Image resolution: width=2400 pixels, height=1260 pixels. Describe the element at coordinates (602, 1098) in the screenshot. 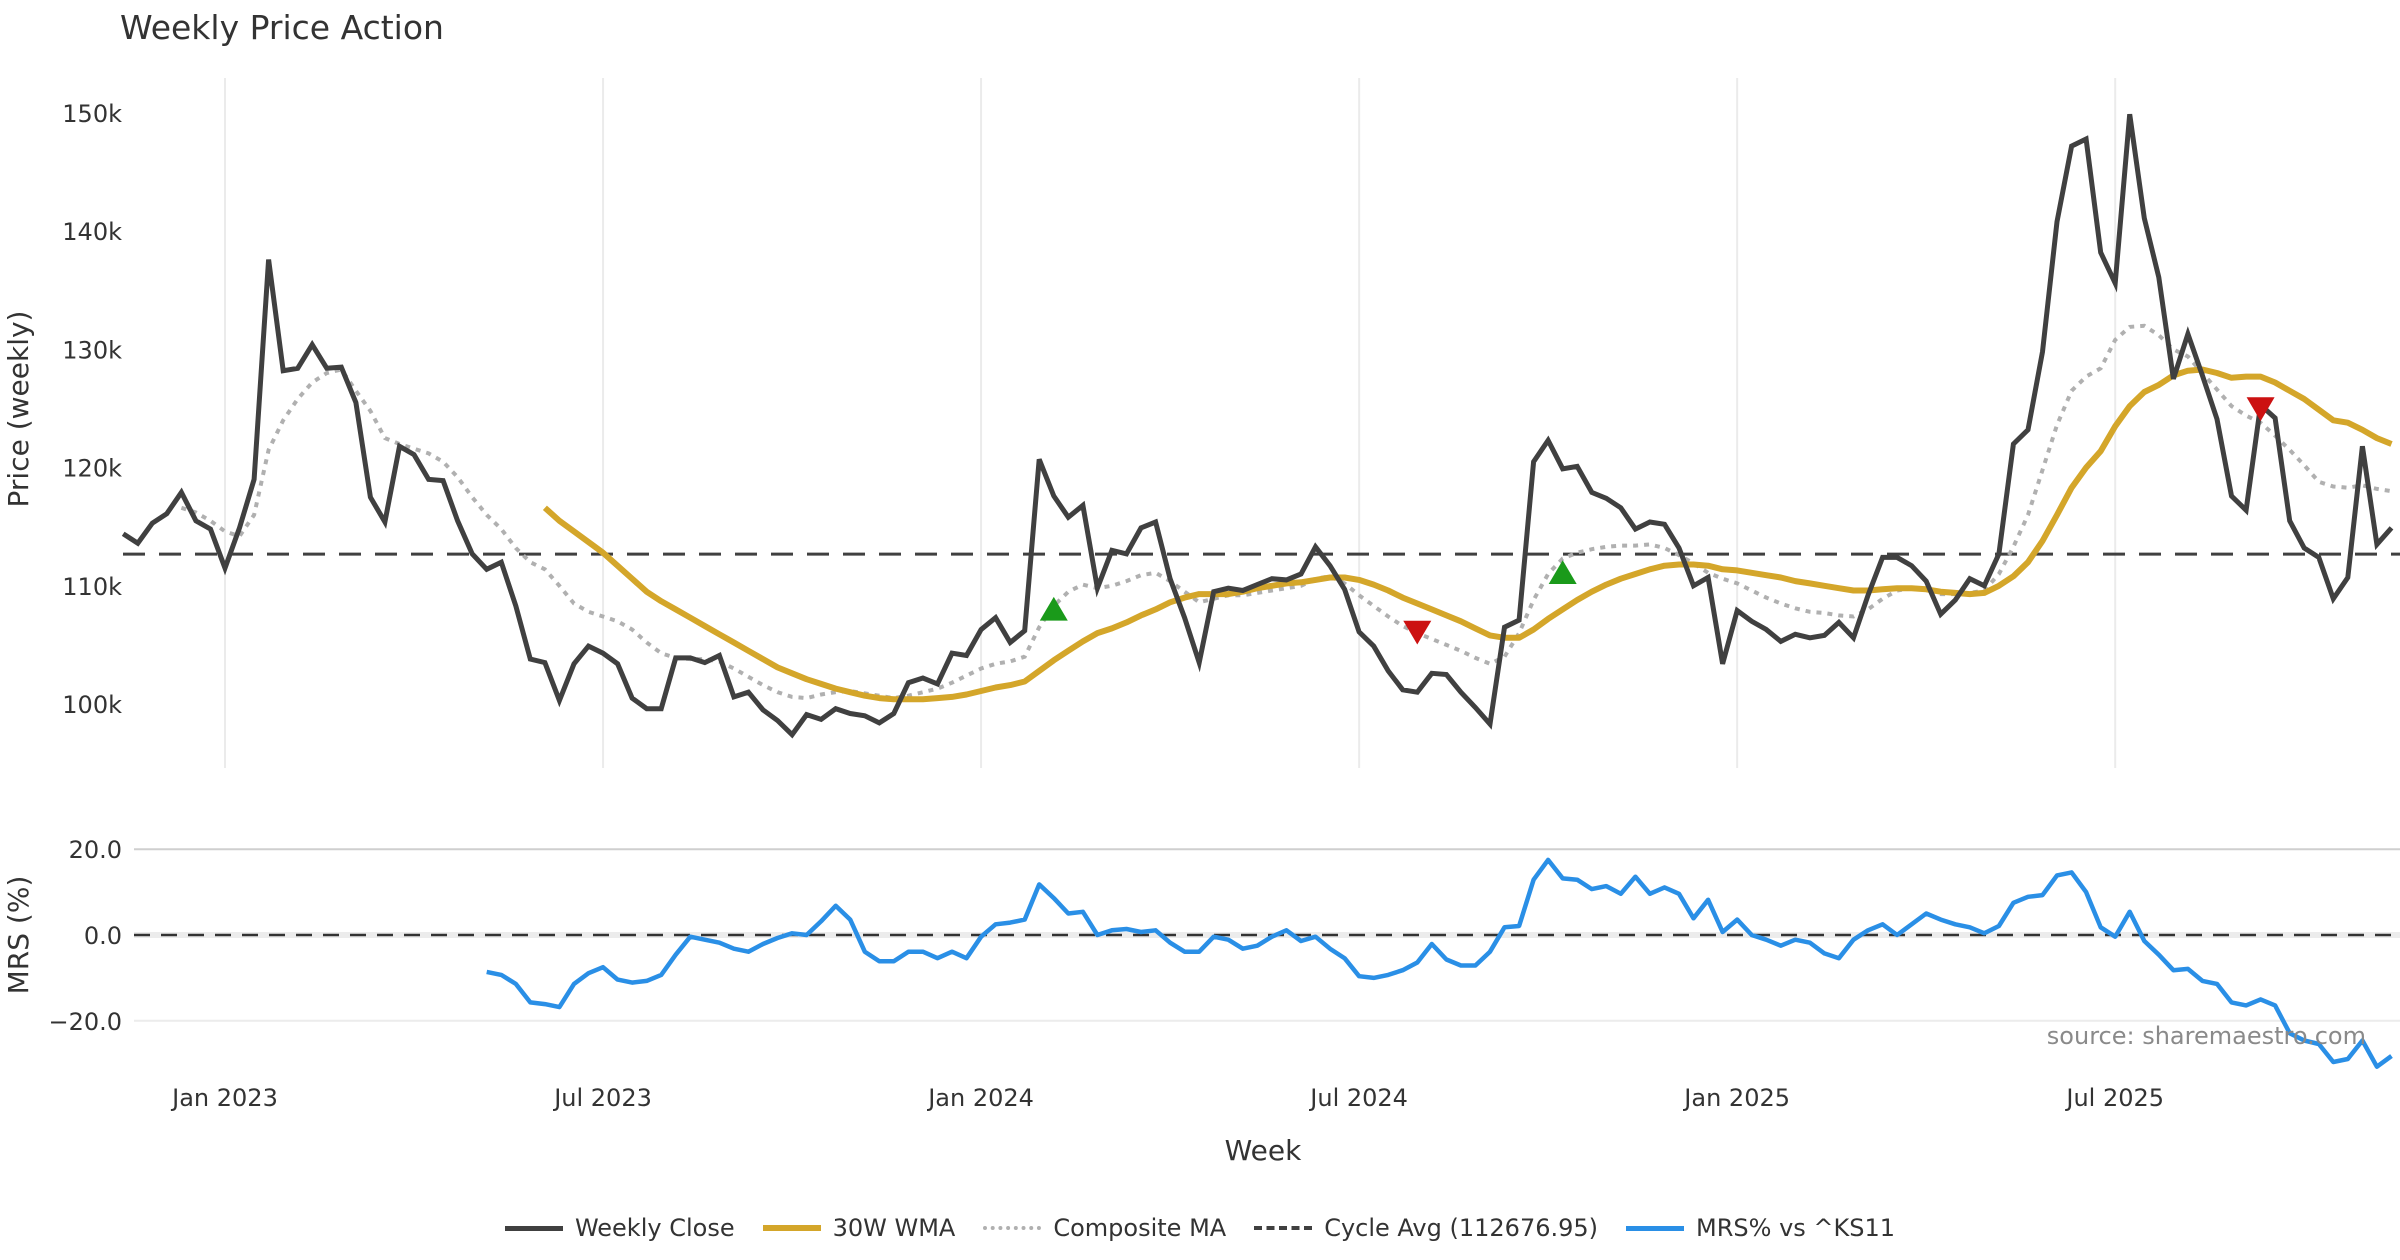

I see `x-tick-label: Jul 2023` at that location.